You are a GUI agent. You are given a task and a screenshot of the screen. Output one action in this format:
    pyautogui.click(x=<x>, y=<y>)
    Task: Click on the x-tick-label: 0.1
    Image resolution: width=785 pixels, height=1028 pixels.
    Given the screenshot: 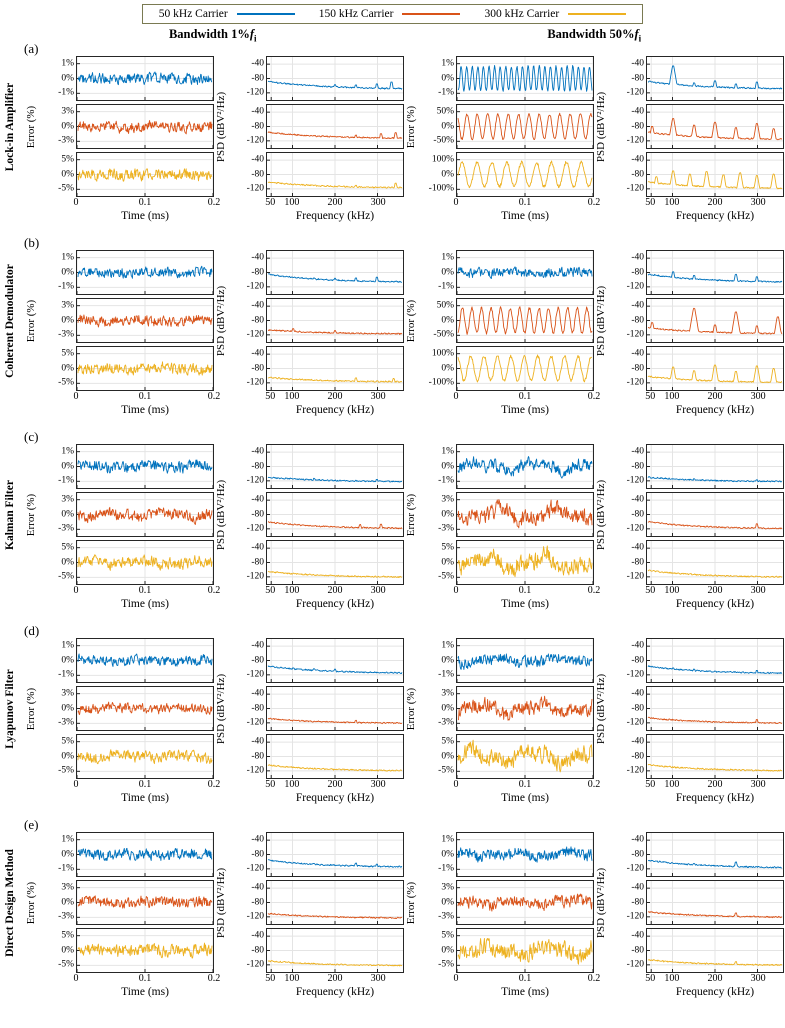 What is the action you would take?
    pyautogui.click(x=525, y=784)
    